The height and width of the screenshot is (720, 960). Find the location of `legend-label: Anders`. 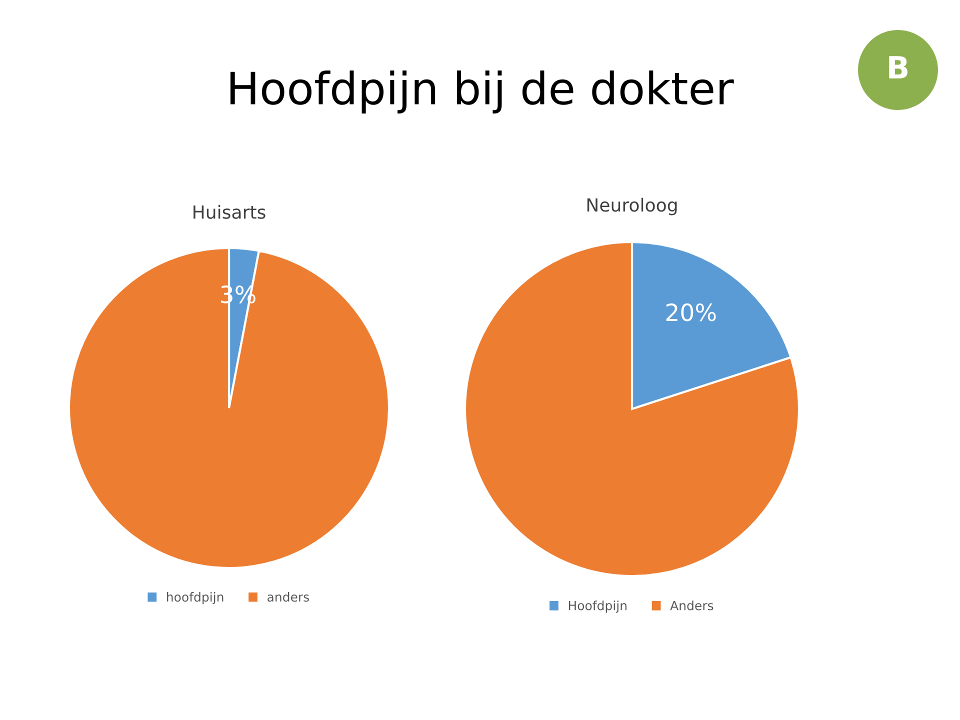

legend-label: Anders is located at coordinates (692, 605).